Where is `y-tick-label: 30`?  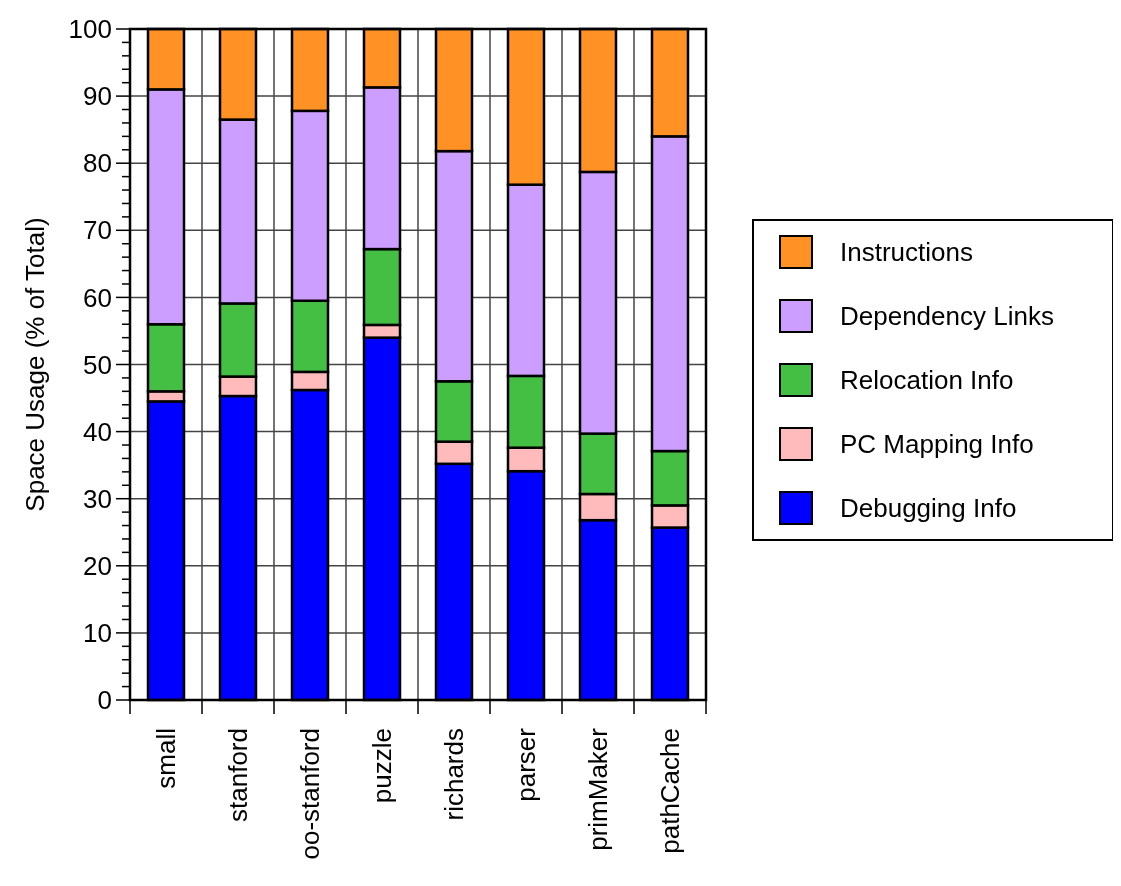
y-tick-label: 30 is located at coordinates (97, 498).